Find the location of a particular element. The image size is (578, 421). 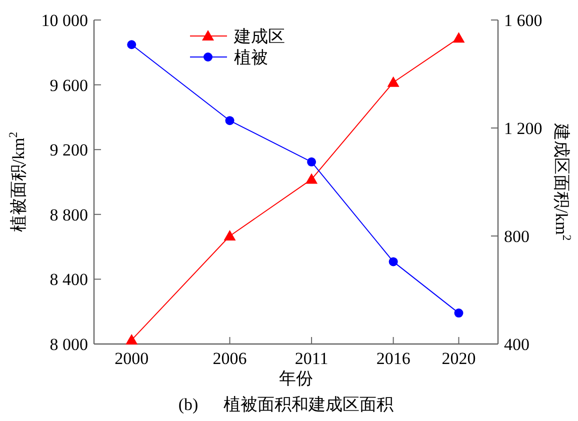

x-axis-title: 年份 is located at coordinates (296, 378).